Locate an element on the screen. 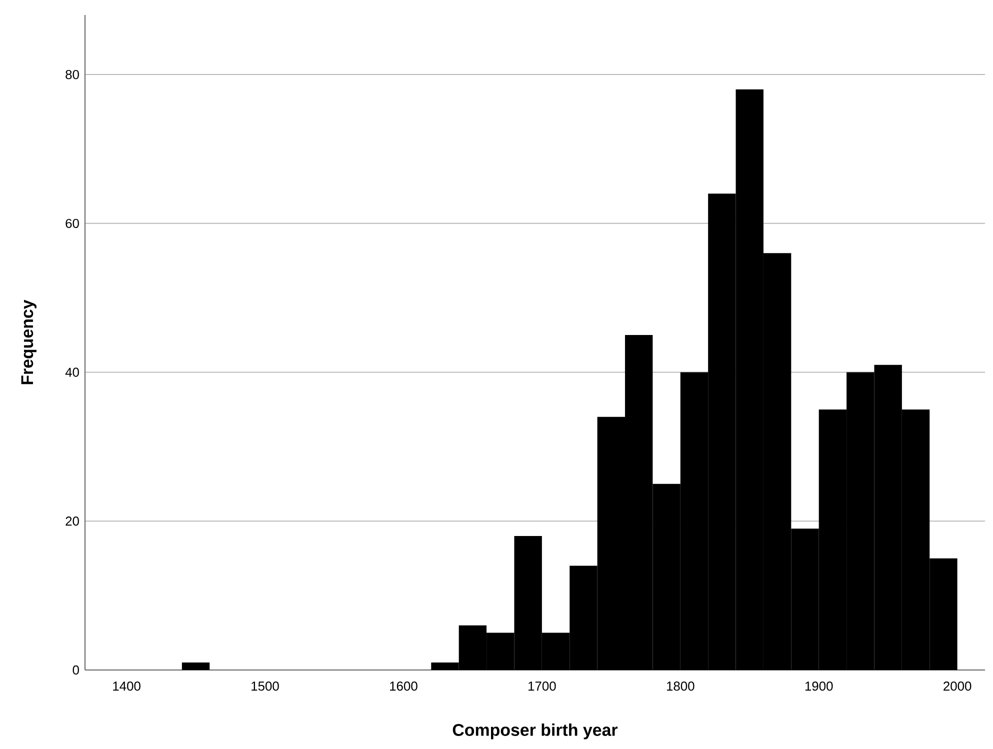  x-tick-label: 2000 is located at coordinates (958, 686).